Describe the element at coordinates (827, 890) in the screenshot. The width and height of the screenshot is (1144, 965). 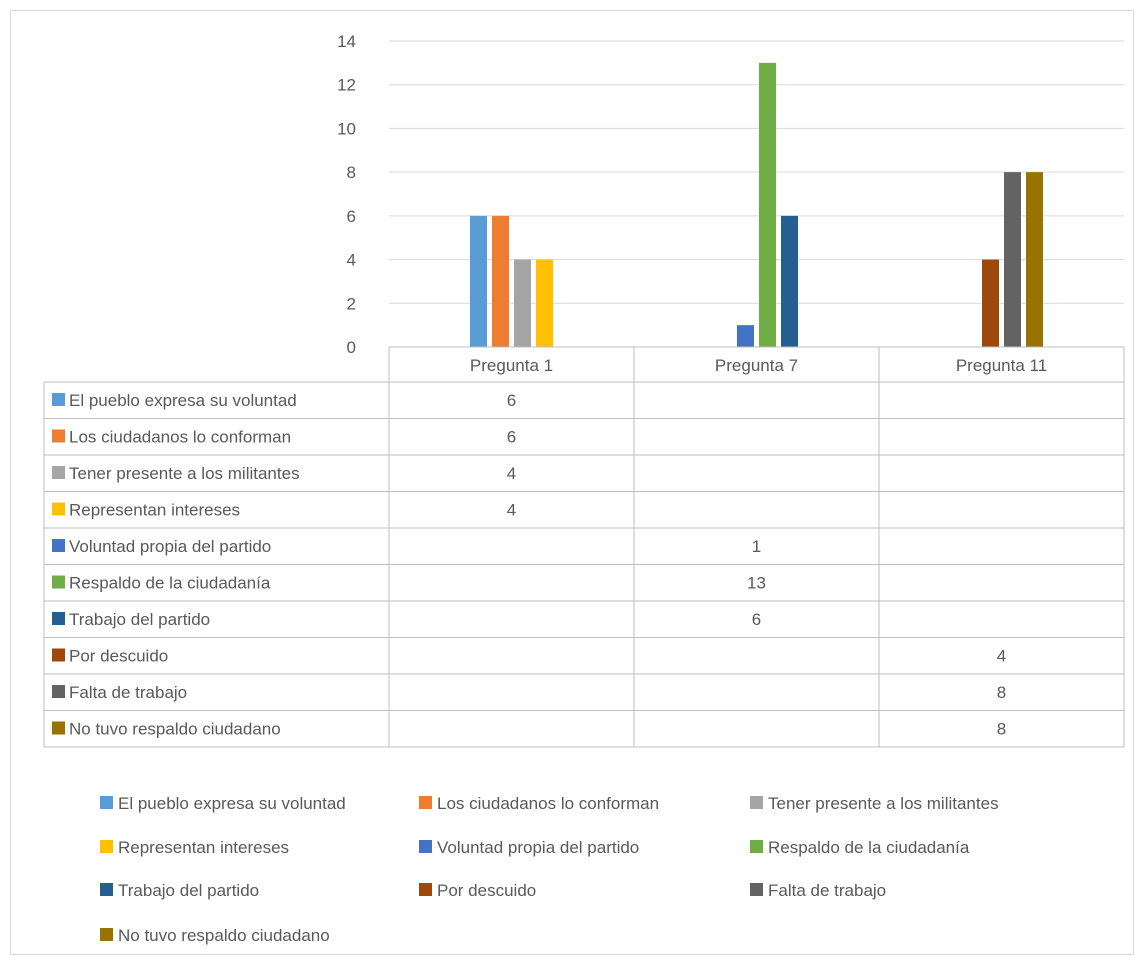
I see `legend-label: Falta de trabajo` at that location.